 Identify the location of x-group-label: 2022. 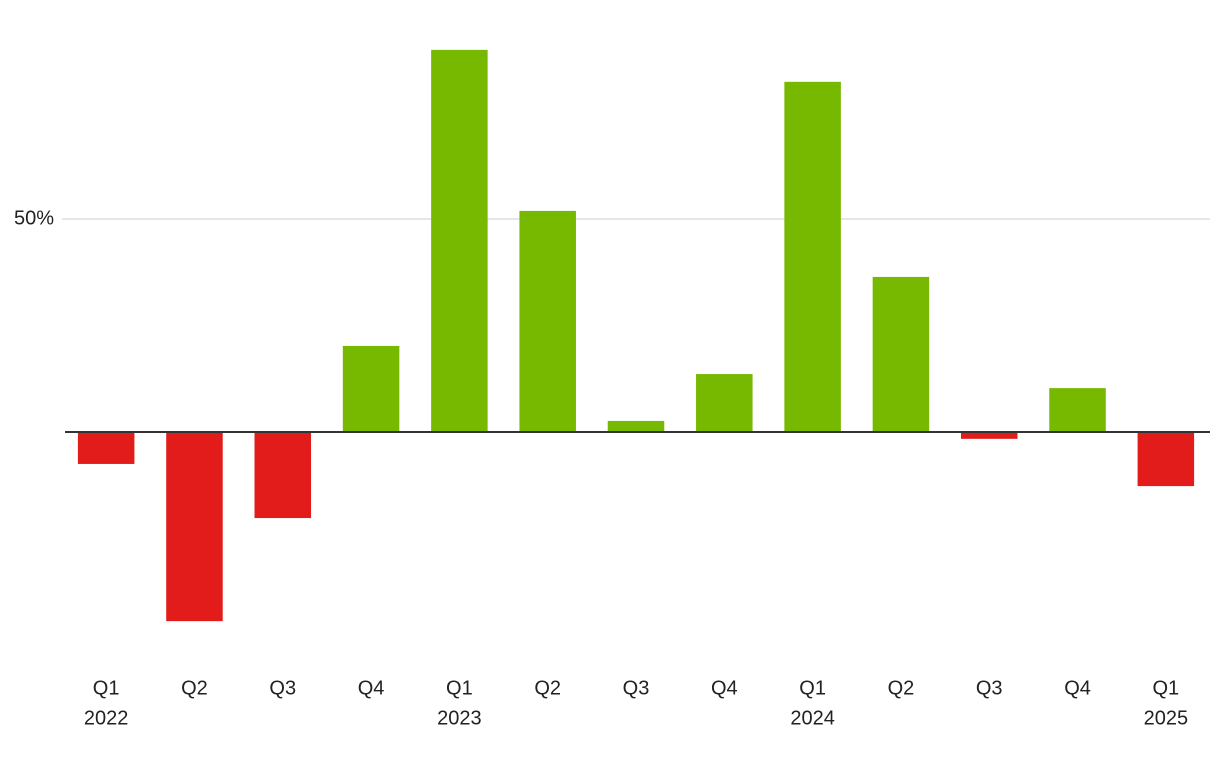
(106, 718).